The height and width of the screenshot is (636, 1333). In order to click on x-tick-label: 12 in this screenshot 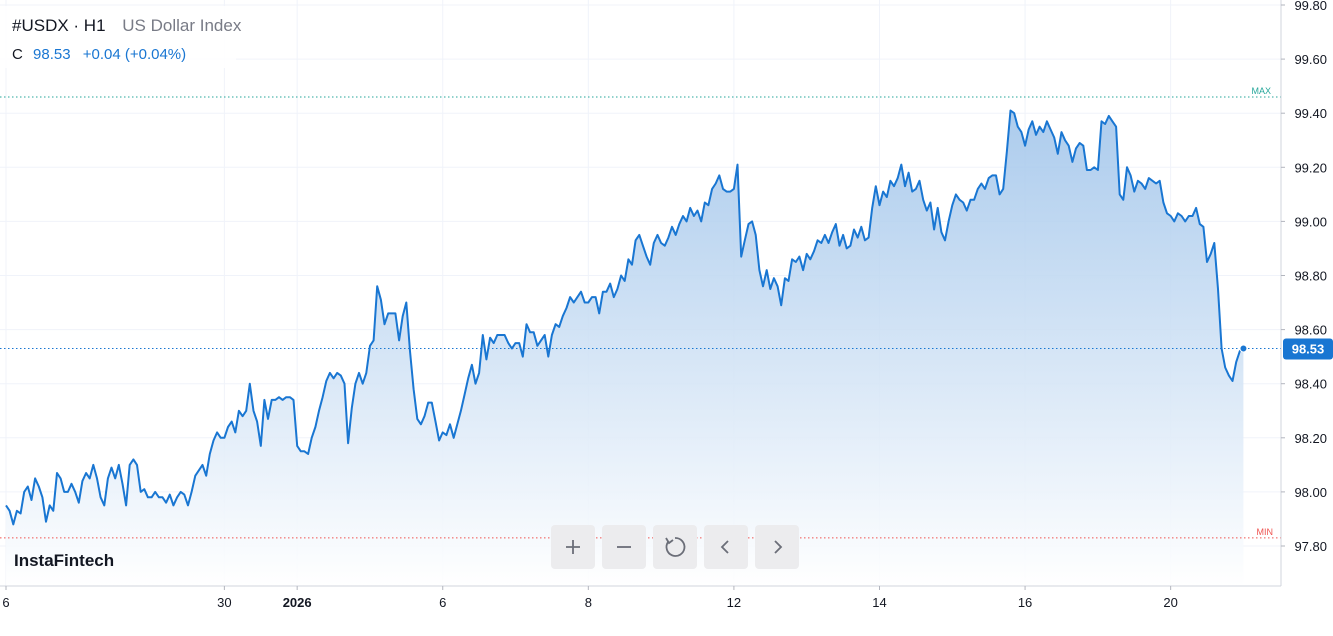, I will do `click(734, 602)`.